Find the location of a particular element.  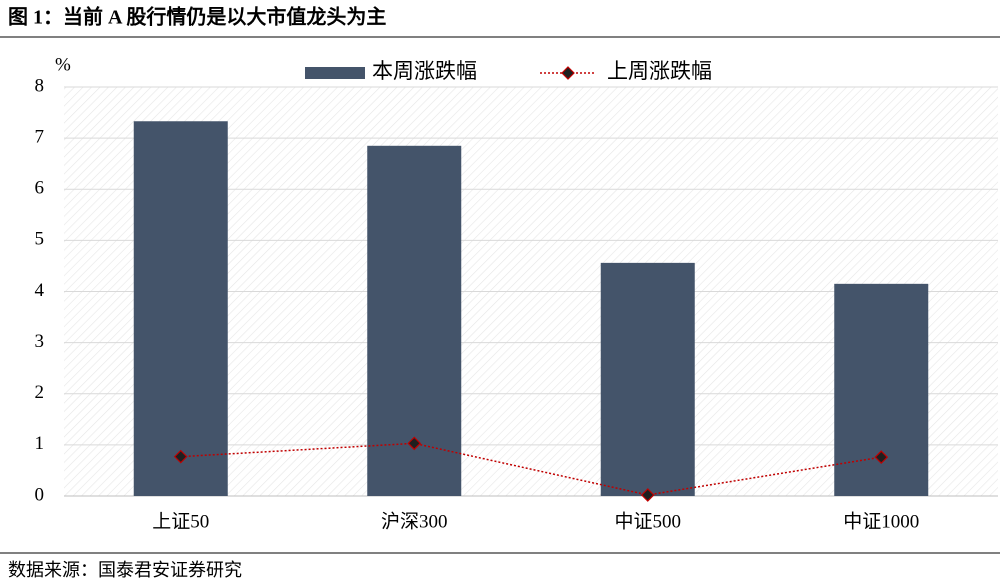

legend-label: 本周涨跌幅 is located at coordinates (424, 71).